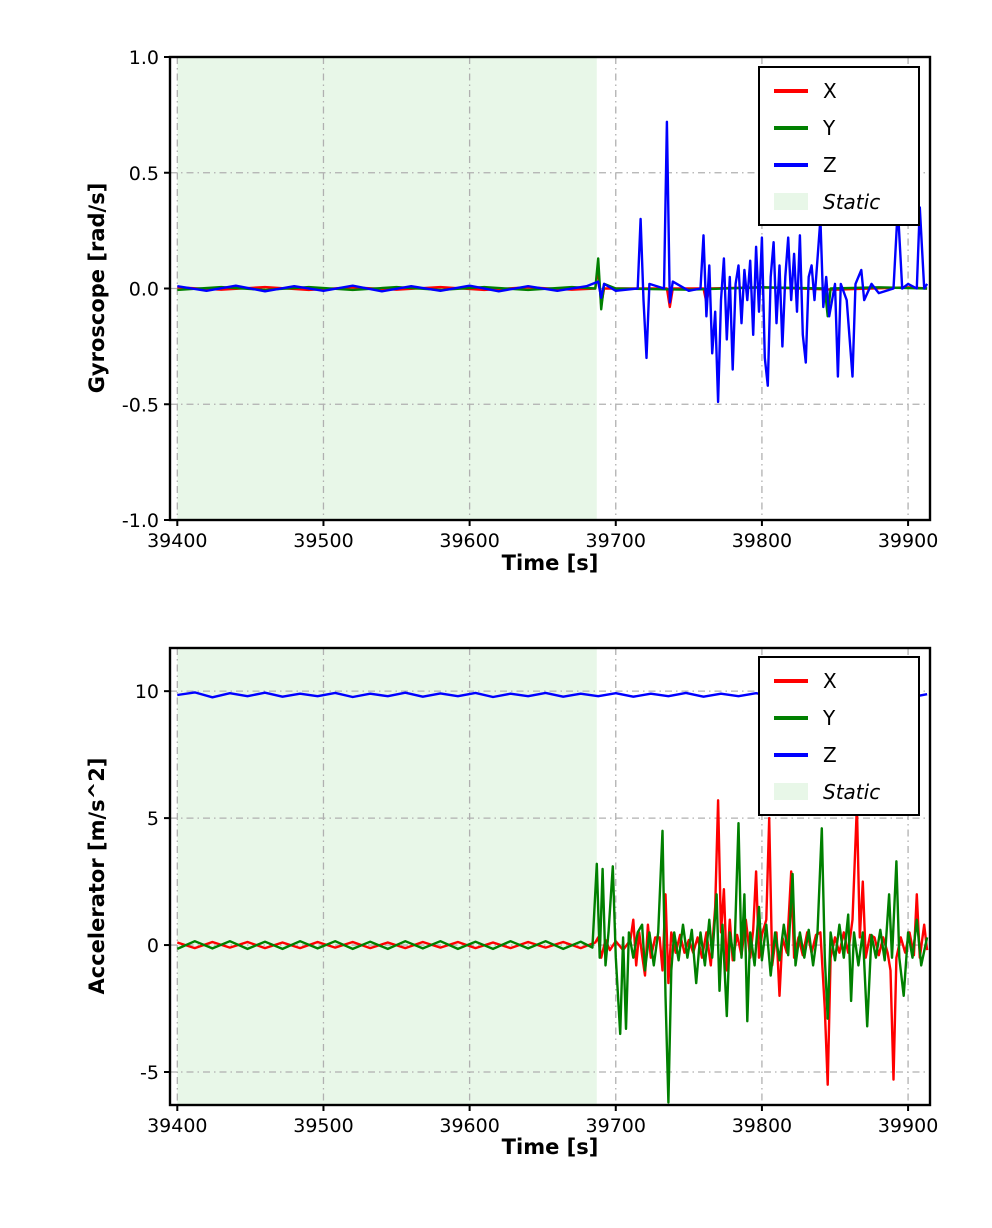 The width and height of the screenshot is (992, 1228). I want to click on y-tick-label: -5, so click(149, 1073).